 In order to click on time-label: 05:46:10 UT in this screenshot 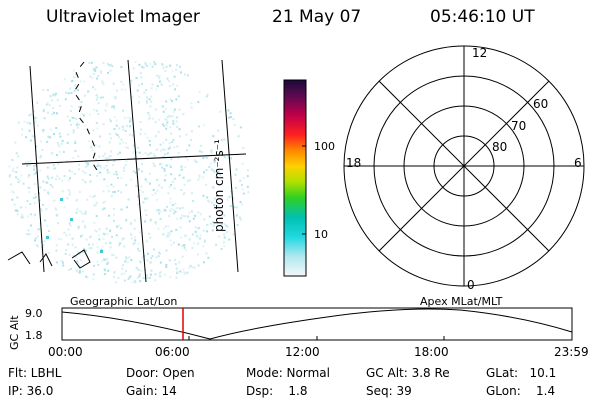, I will do `click(482, 17)`.